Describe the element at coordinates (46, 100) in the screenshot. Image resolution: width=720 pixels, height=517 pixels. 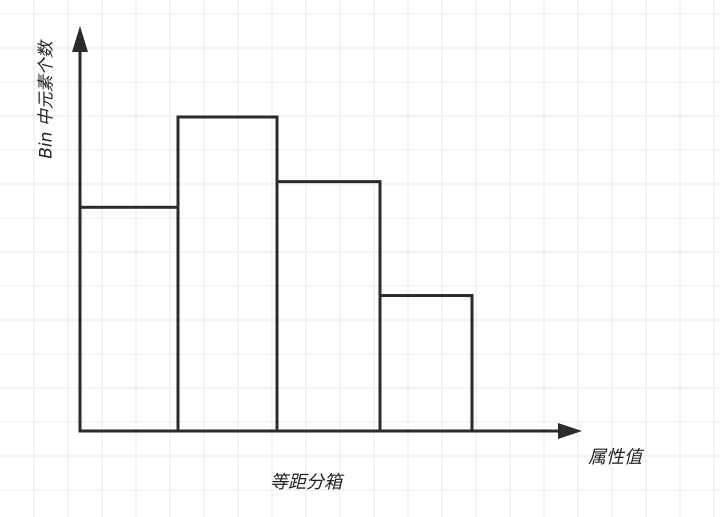
I see `y-axis-label: Bin 中元素个数` at that location.